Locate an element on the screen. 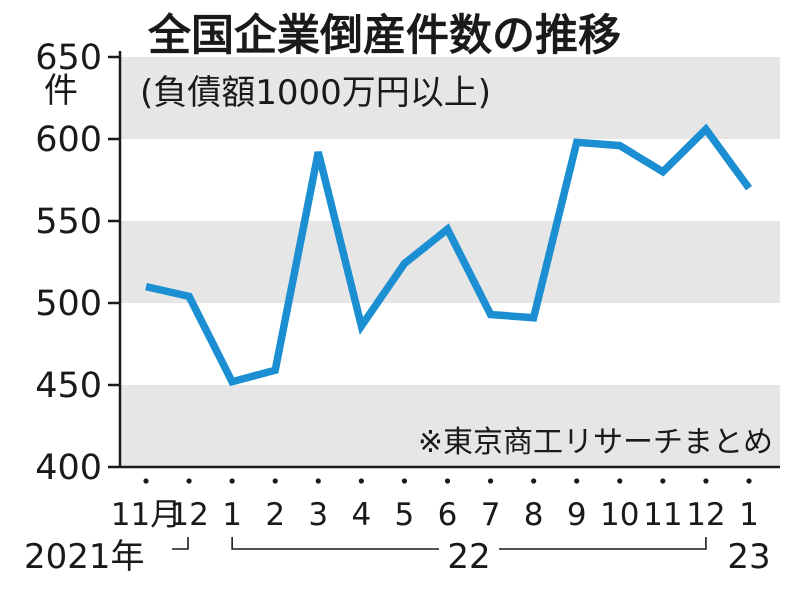 Image resolution: width=800 pixels, height=589 pixels. x-tick-label: 4 is located at coordinates (361, 515).